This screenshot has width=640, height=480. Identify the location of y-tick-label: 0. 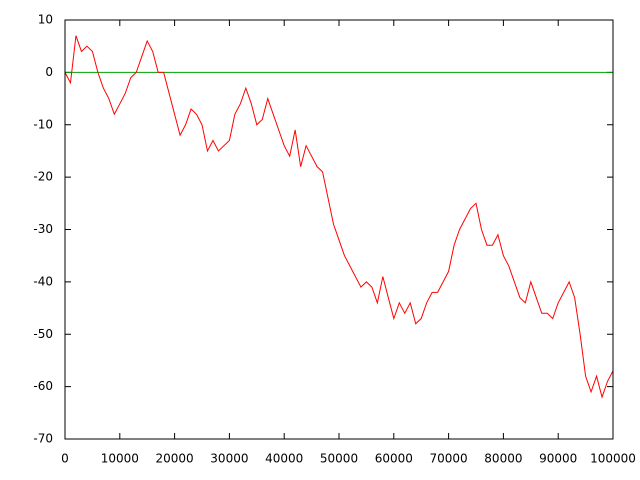
(49, 72).